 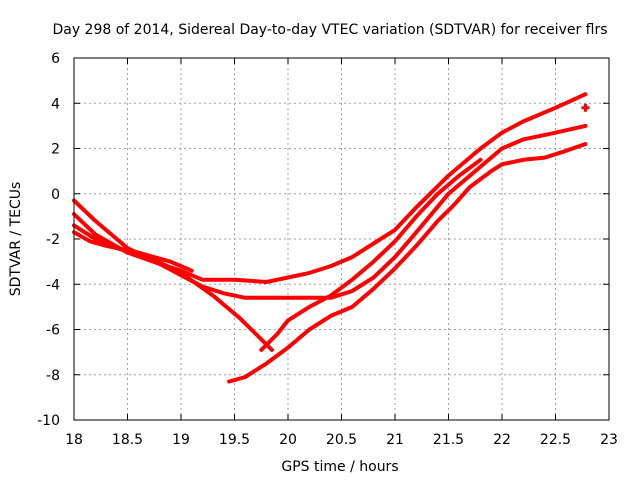 What do you see at coordinates (127, 440) in the screenshot?
I see `x-tick-label: 18.5` at bounding box center [127, 440].